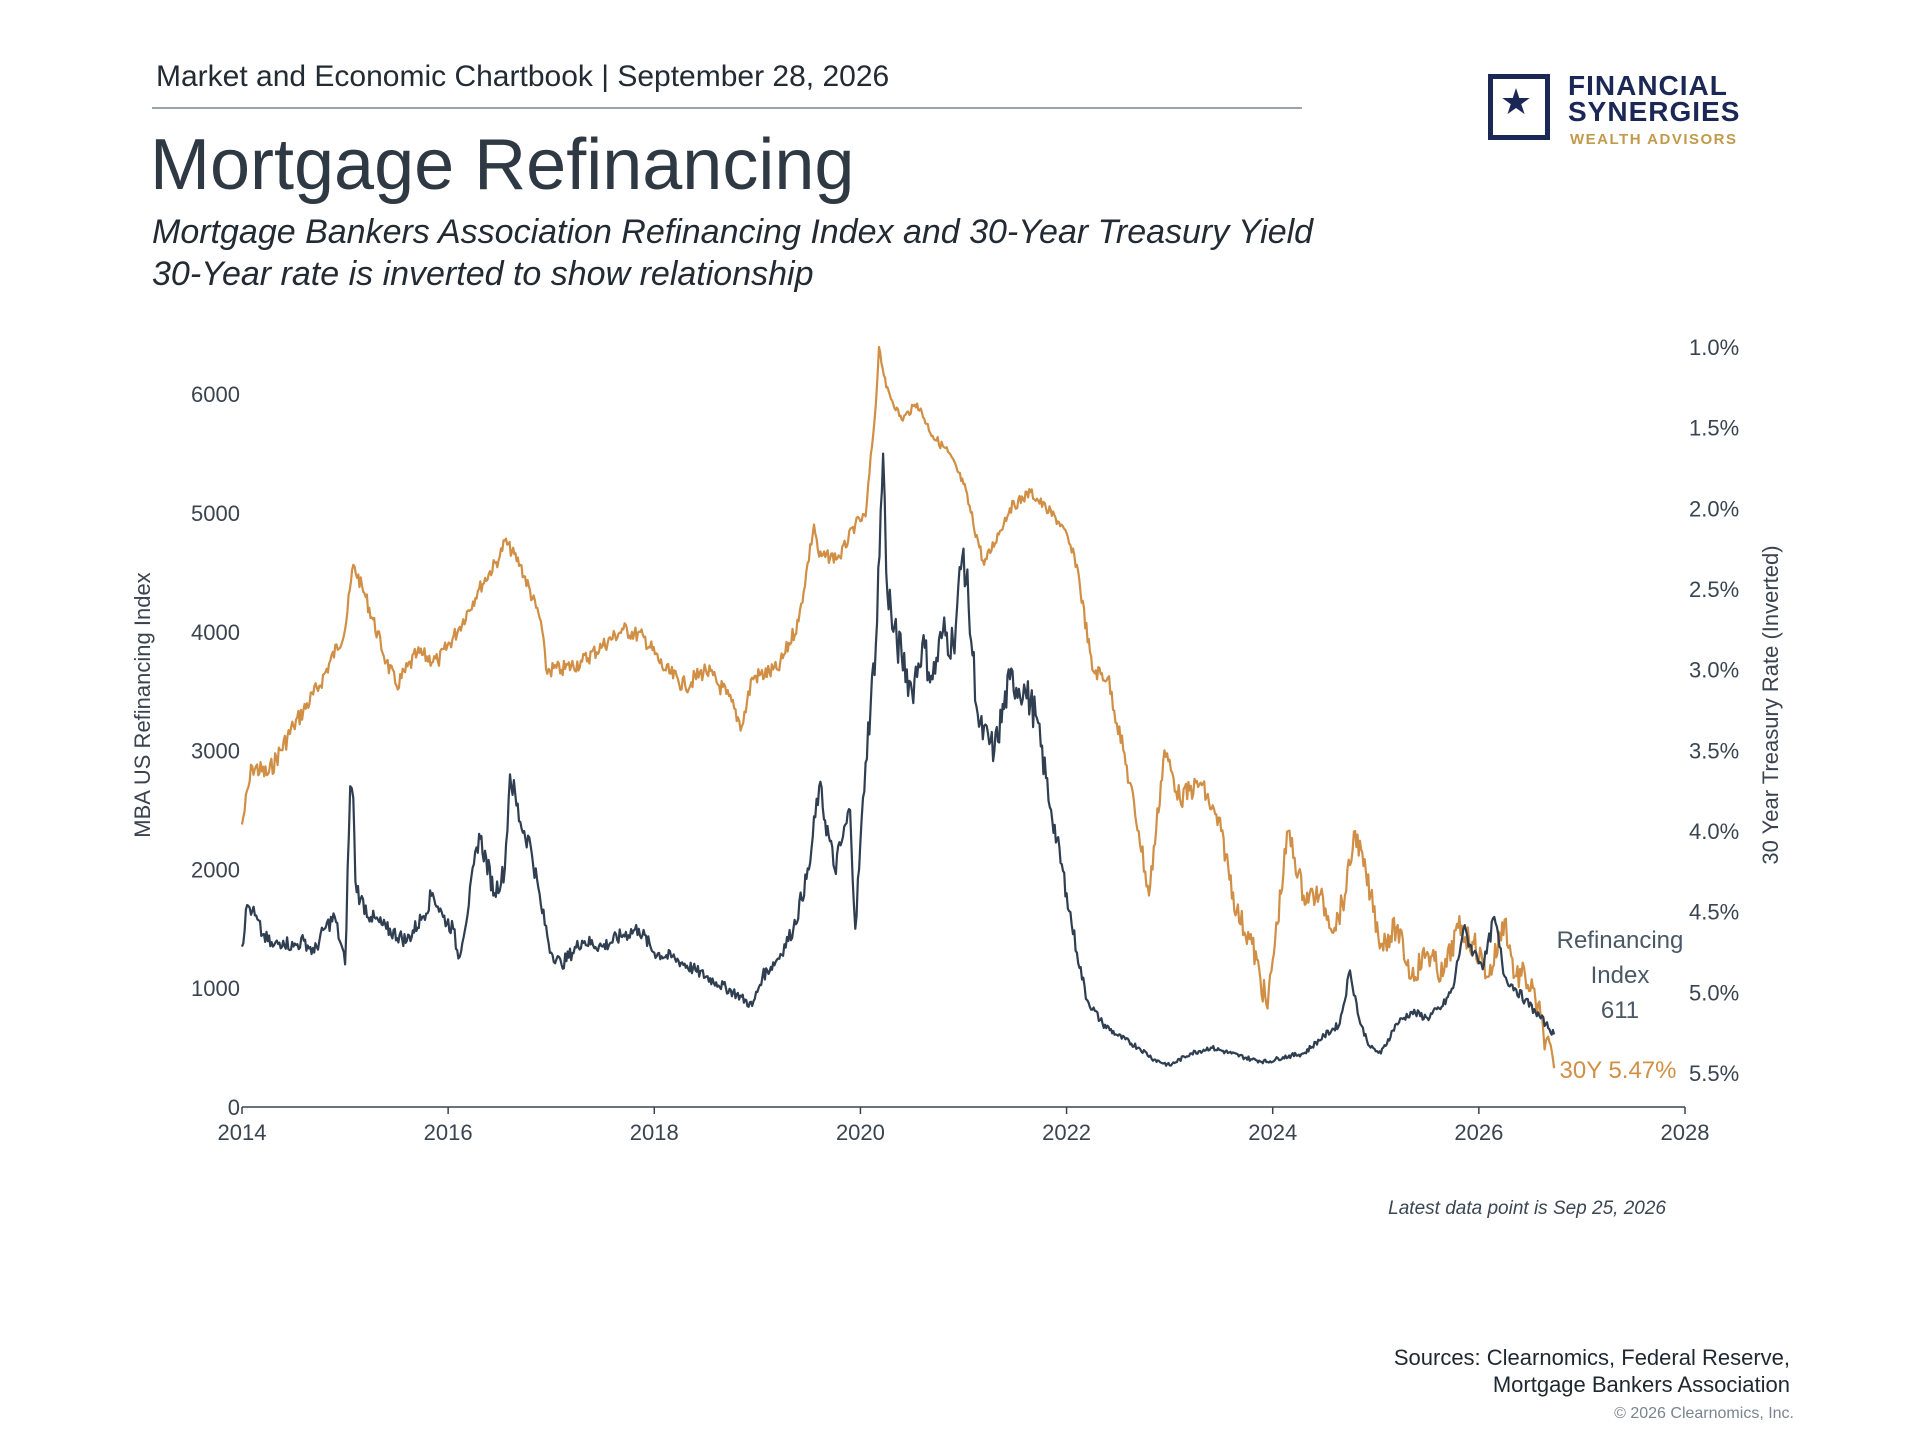 This screenshot has height=1440, width=1920. What do you see at coordinates (1272, 1132) in the screenshot?
I see `x-tick-label-2024: 2024` at bounding box center [1272, 1132].